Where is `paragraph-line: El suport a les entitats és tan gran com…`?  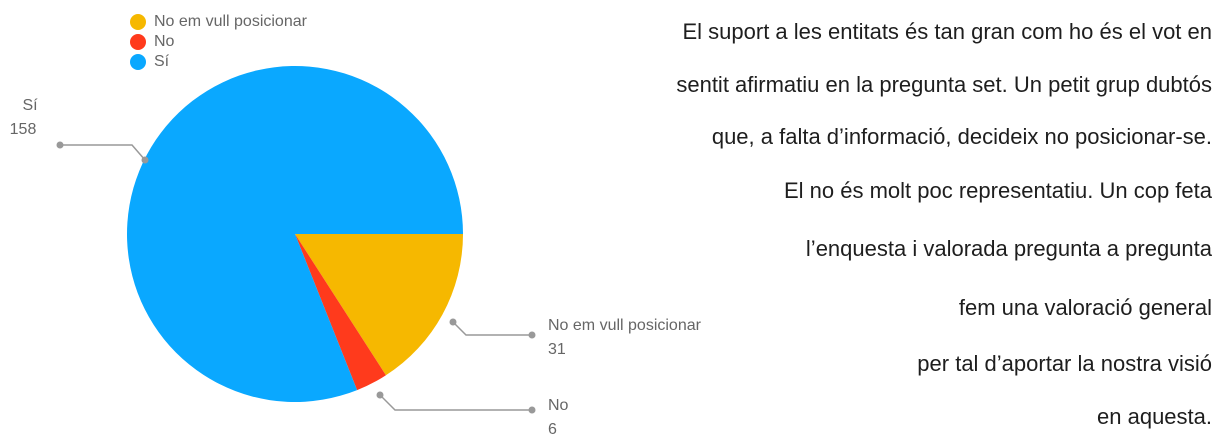 paragraph-line: El suport a les entitats és tan gran com… is located at coordinates (947, 31).